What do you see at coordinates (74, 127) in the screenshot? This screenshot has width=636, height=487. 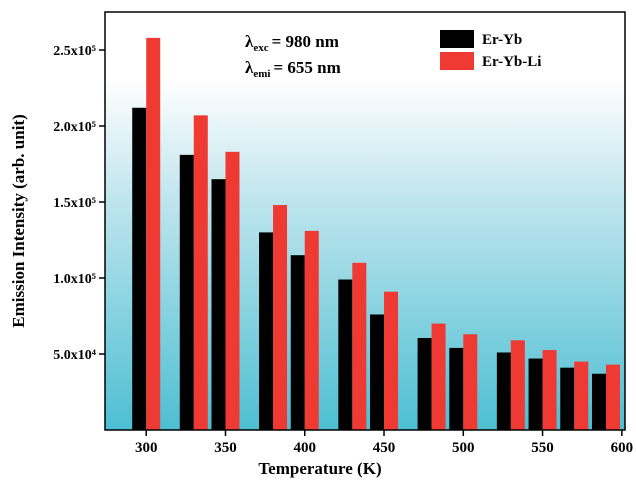 I see `y-tick-label: 2.0x10⁵` at bounding box center [74, 127].